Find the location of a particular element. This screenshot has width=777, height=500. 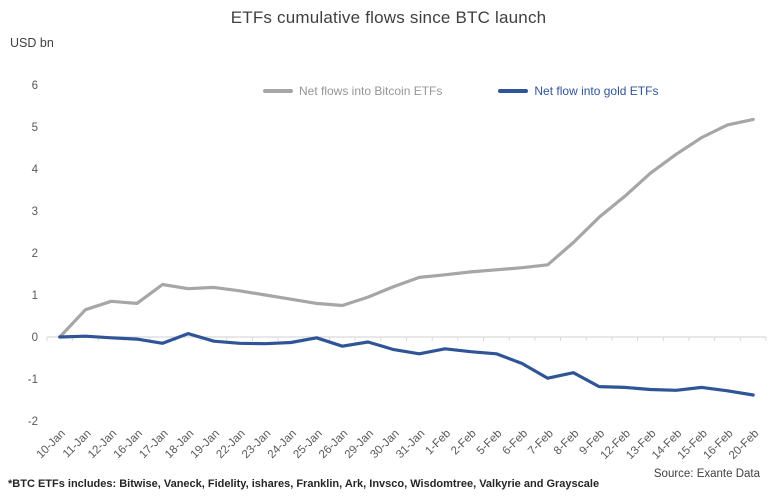

y-tick-label: 6 is located at coordinates (35, 86).